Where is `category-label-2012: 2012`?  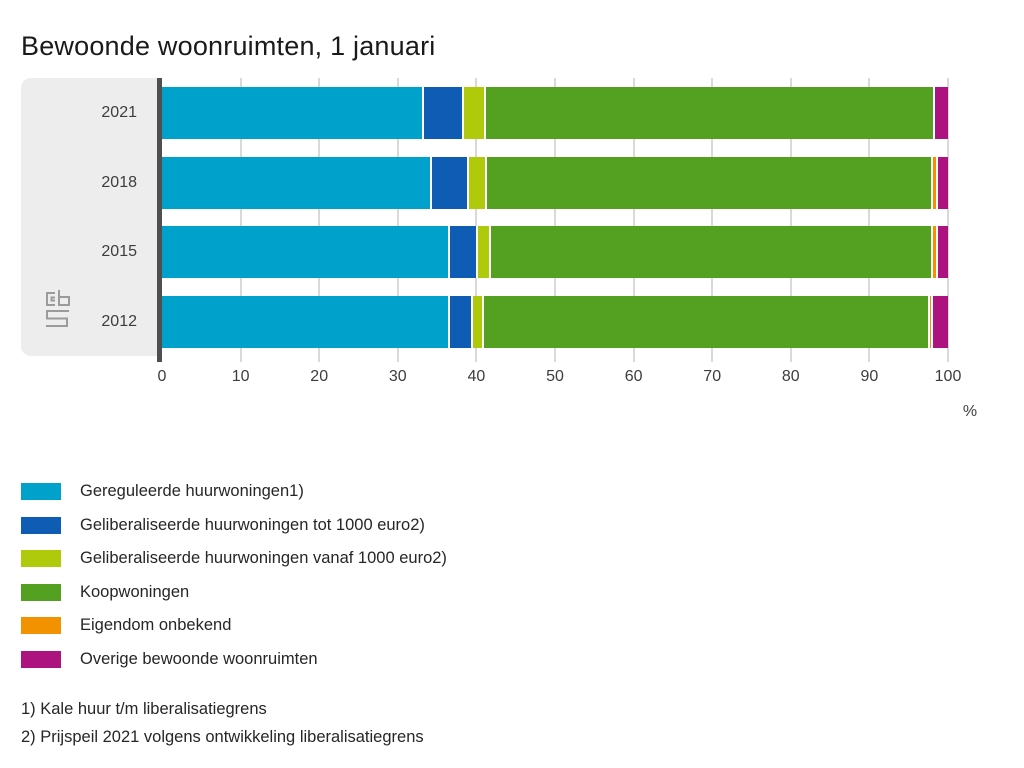 category-label-2012: 2012 is located at coordinates (119, 321).